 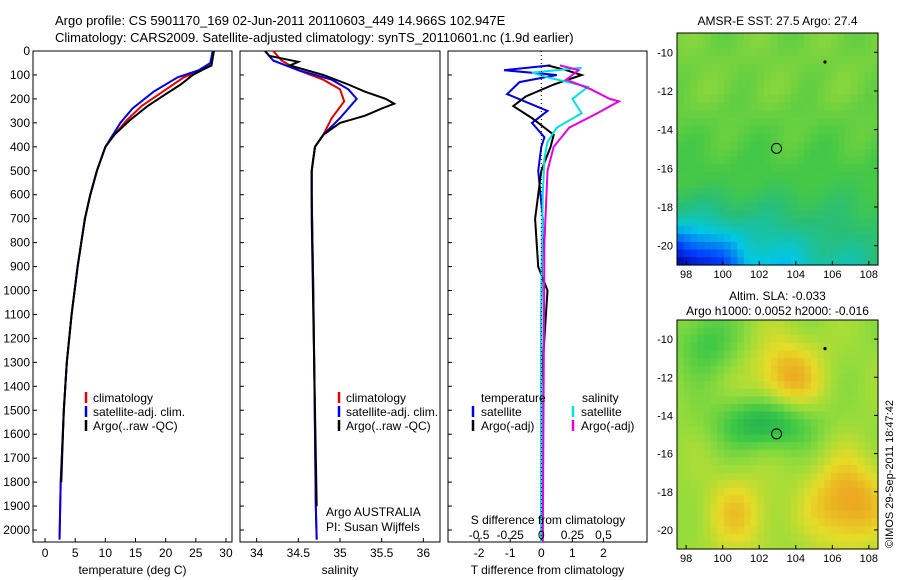 What do you see at coordinates (573, 535) in the screenshot?
I see `s-tick-label: 0.25` at bounding box center [573, 535].